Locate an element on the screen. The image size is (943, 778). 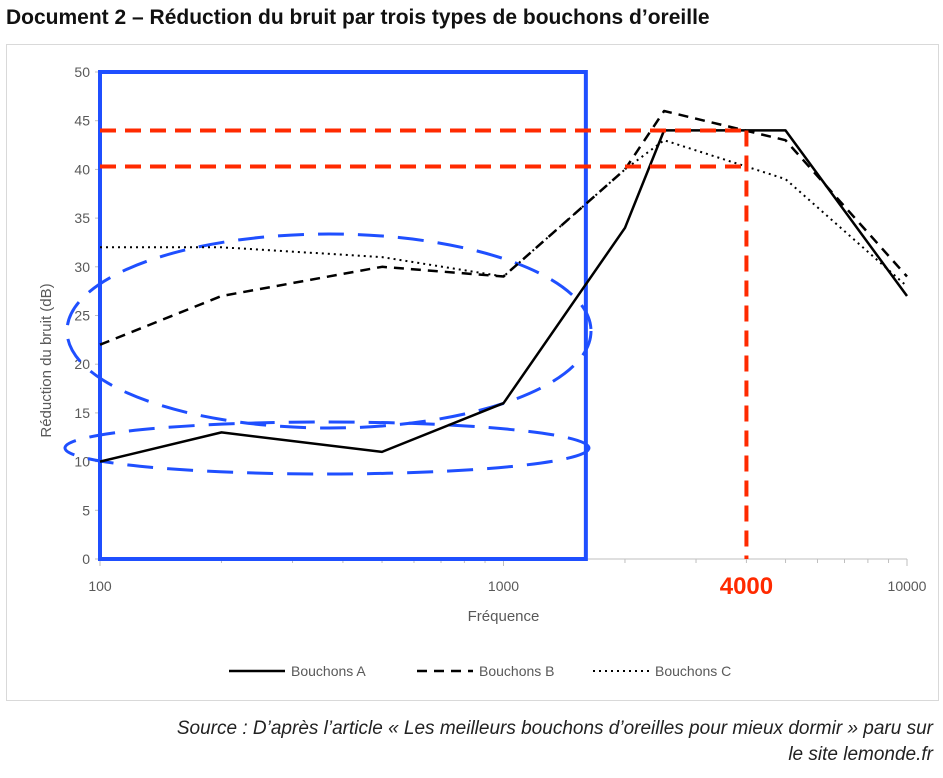
y-tick-label: 30 is located at coordinates (82, 267).